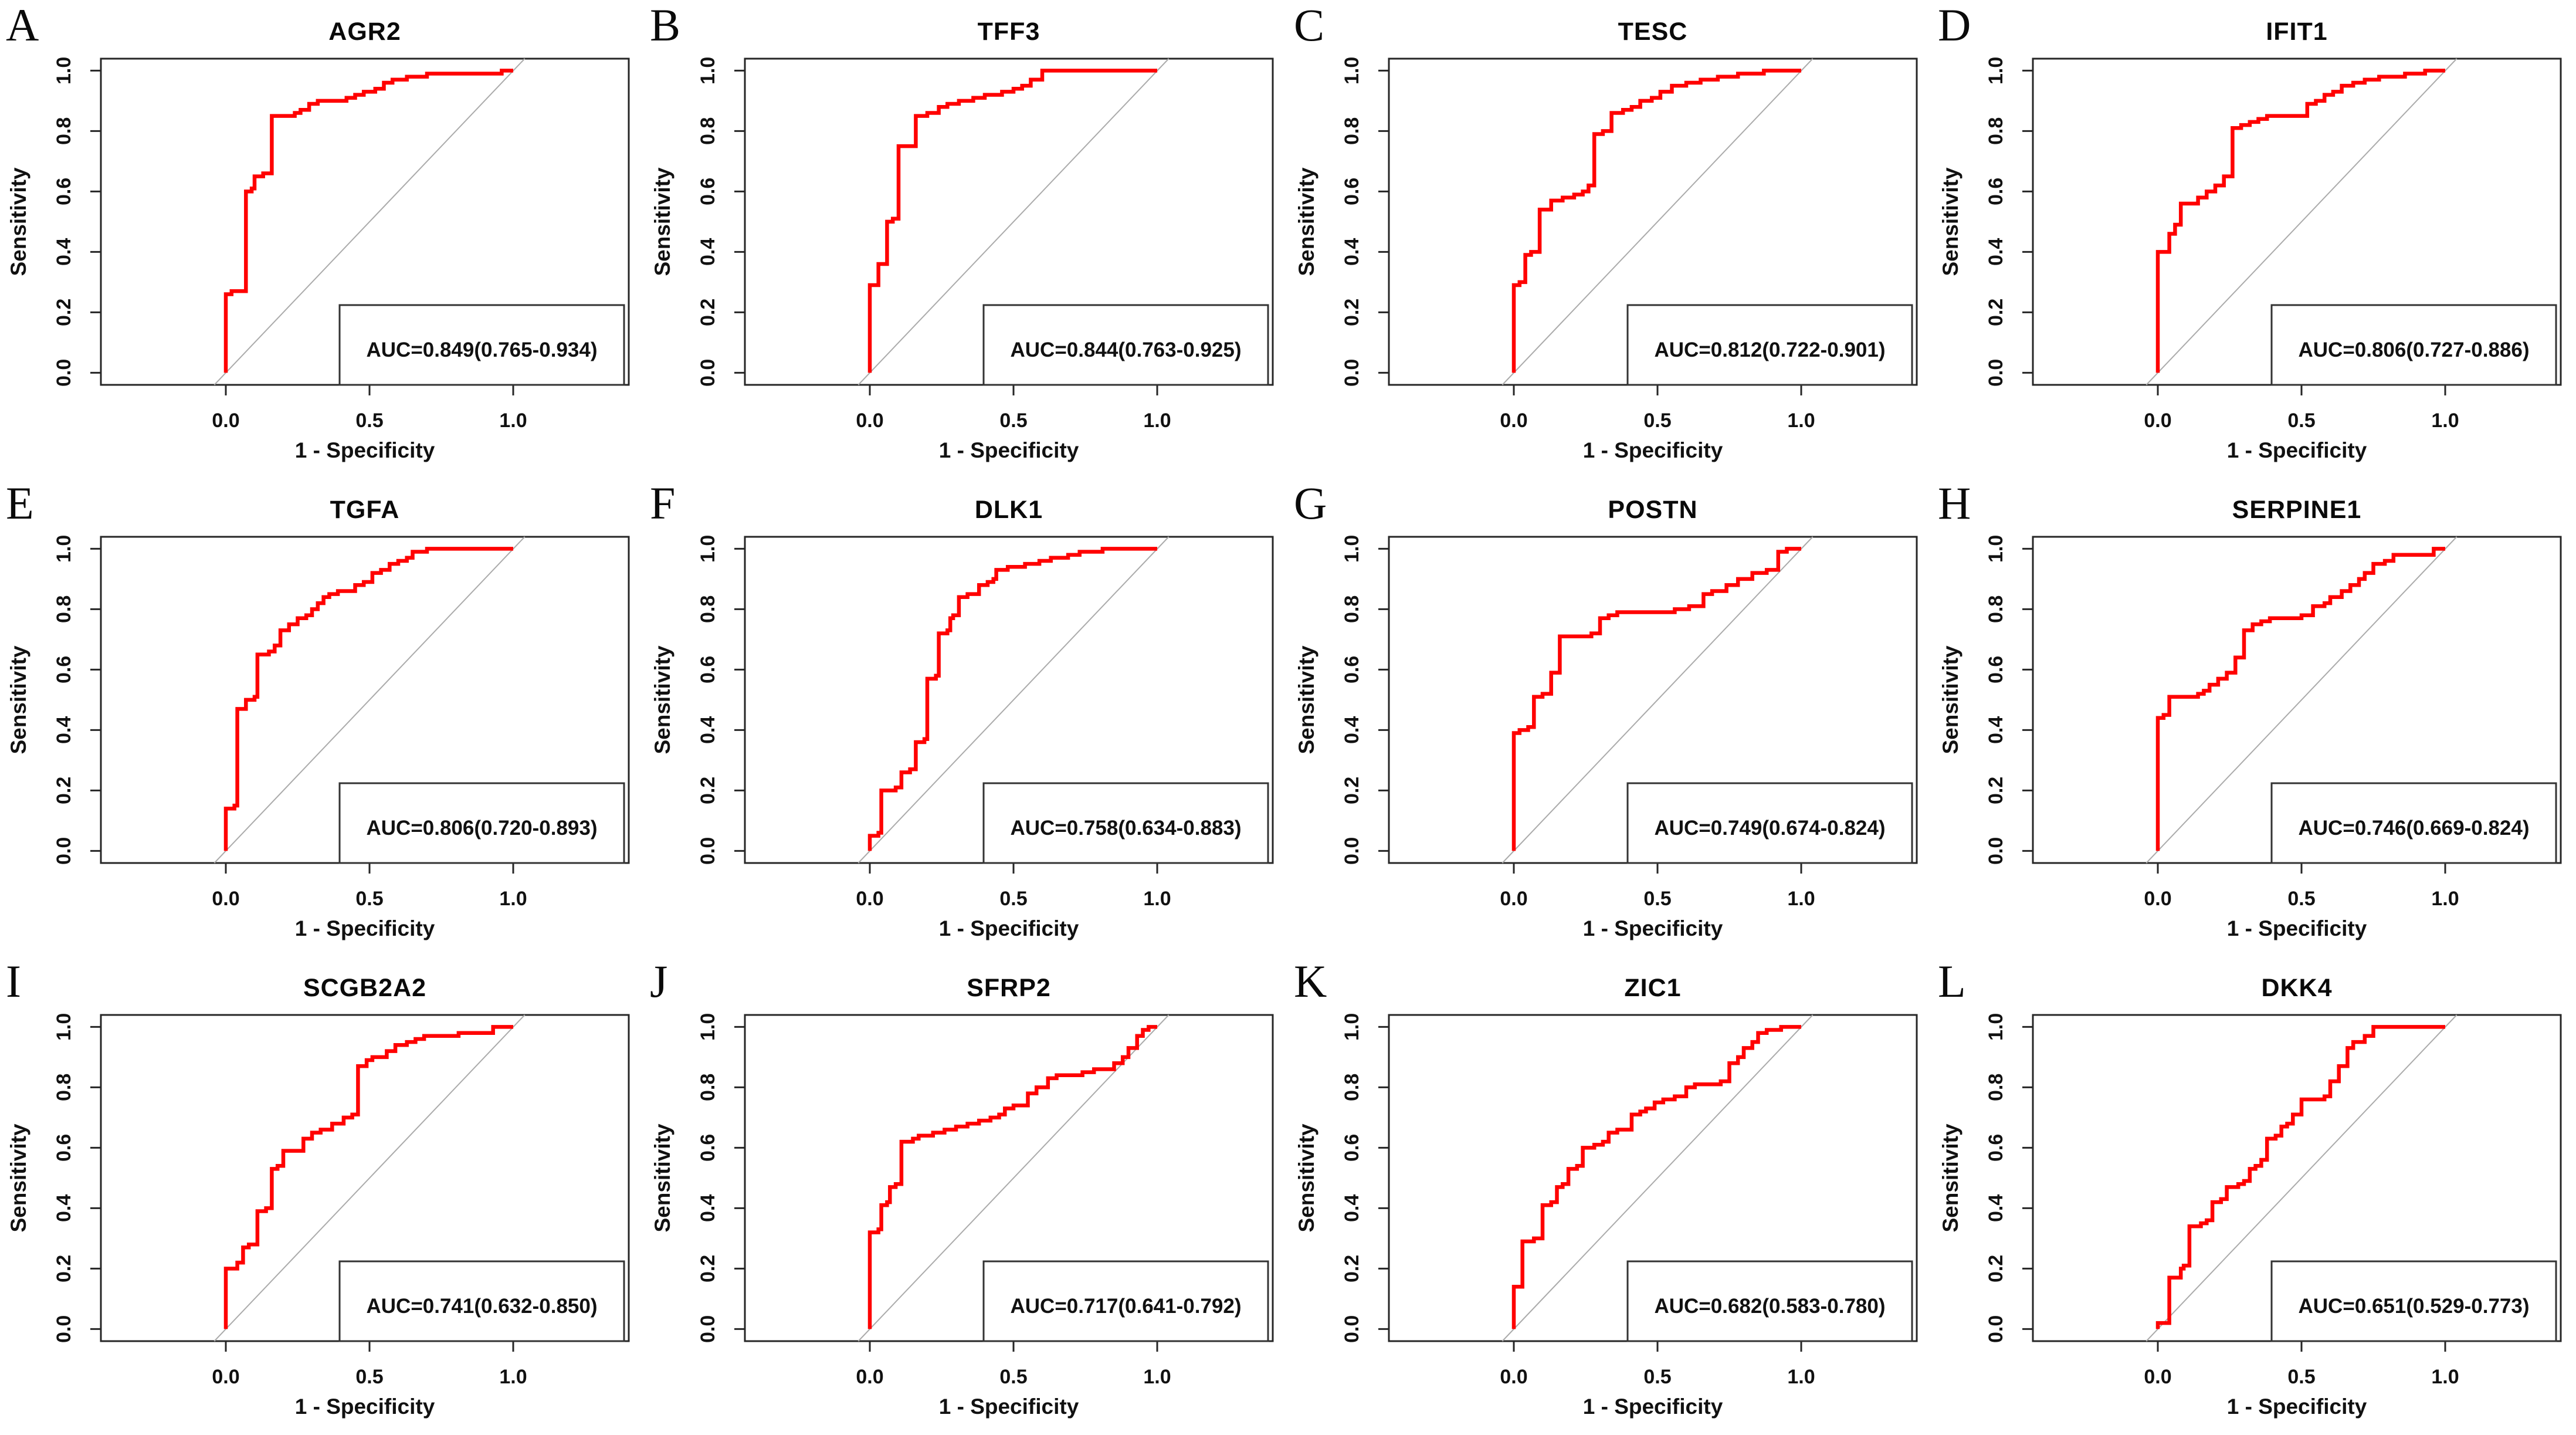 The height and width of the screenshot is (1435, 2576). What do you see at coordinates (482, 829) in the screenshot?
I see `auc-label: AUC=0.806(0.720-0.893)` at bounding box center [482, 829].